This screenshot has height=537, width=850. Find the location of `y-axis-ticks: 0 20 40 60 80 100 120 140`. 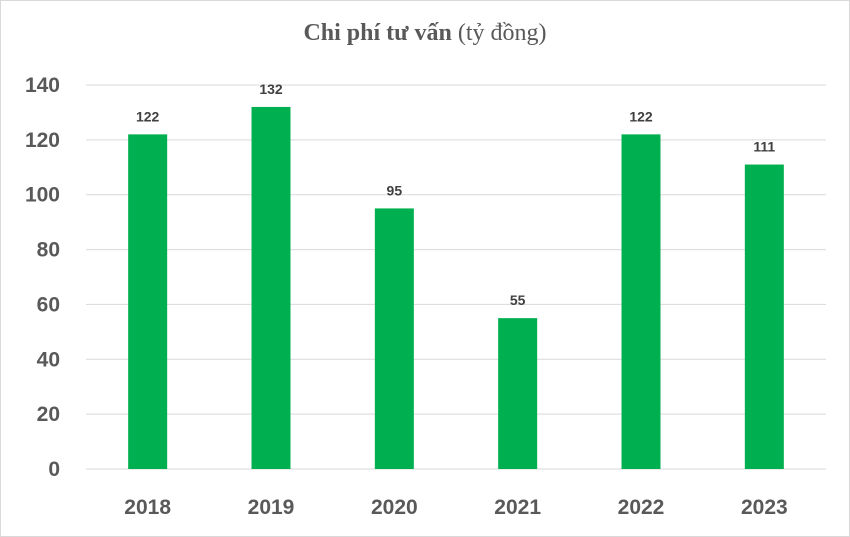

y-axis-ticks: 0 20 40 60 80 100 120 140 is located at coordinates (42, 277).